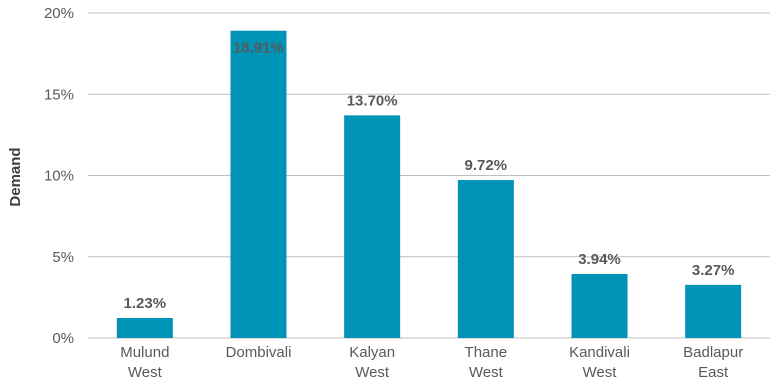 This screenshot has height=384, width=770. I want to click on data-label: 3.27%, so click(713, 270).